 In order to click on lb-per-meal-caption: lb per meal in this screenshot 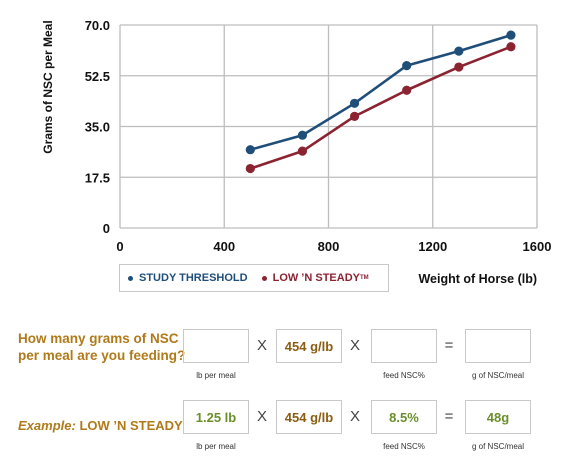, I will do `click(216, 375)`.